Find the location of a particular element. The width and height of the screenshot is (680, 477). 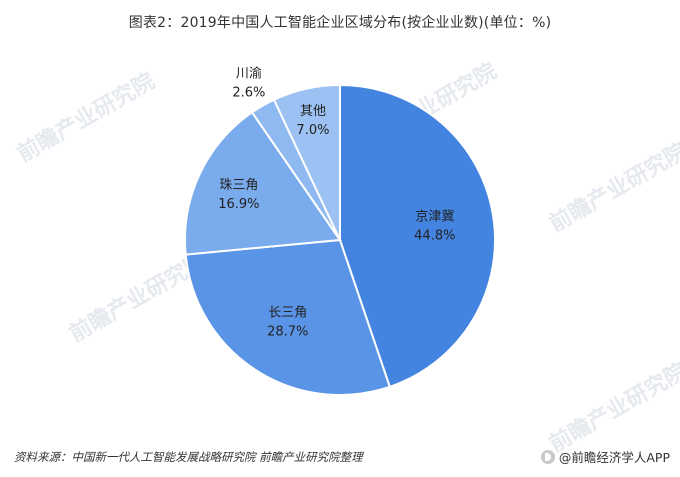

slice-label: 长三角 is located at coordinates (287, 313).